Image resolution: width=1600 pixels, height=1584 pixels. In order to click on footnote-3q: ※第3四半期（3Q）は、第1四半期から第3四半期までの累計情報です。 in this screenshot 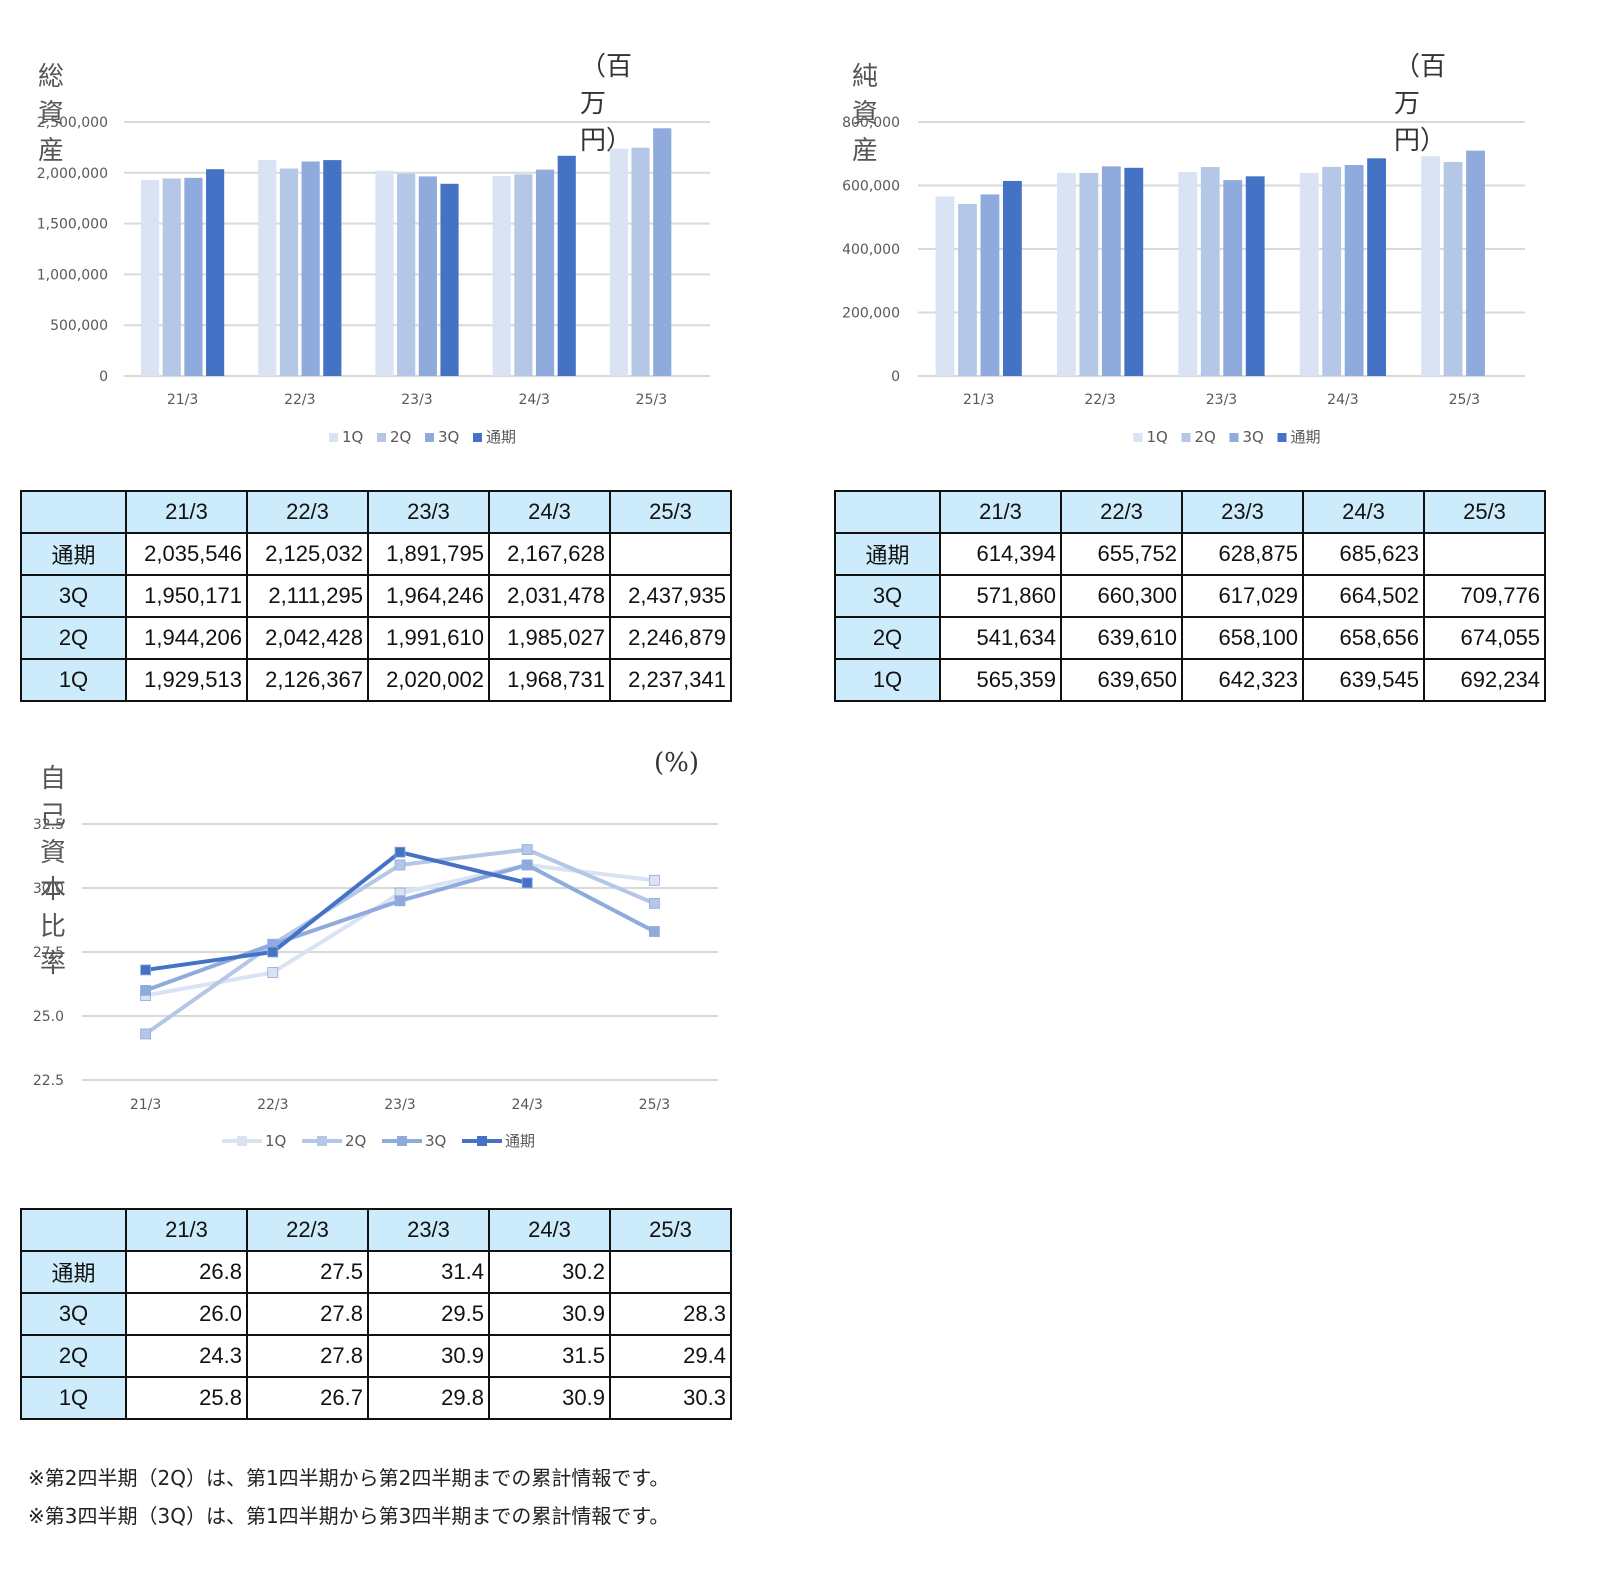, I will do `click(349, 1516)`.